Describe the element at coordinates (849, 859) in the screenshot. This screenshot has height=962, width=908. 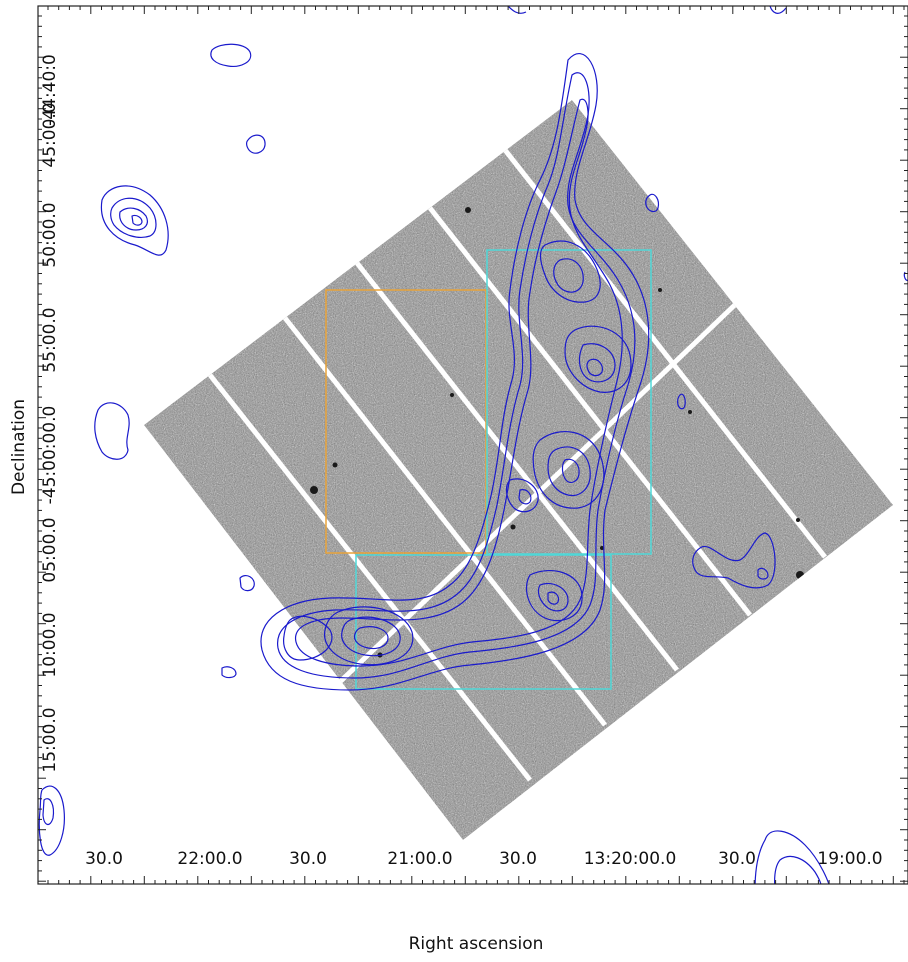
I see `x-tick-label: 19:00.0` at that location.